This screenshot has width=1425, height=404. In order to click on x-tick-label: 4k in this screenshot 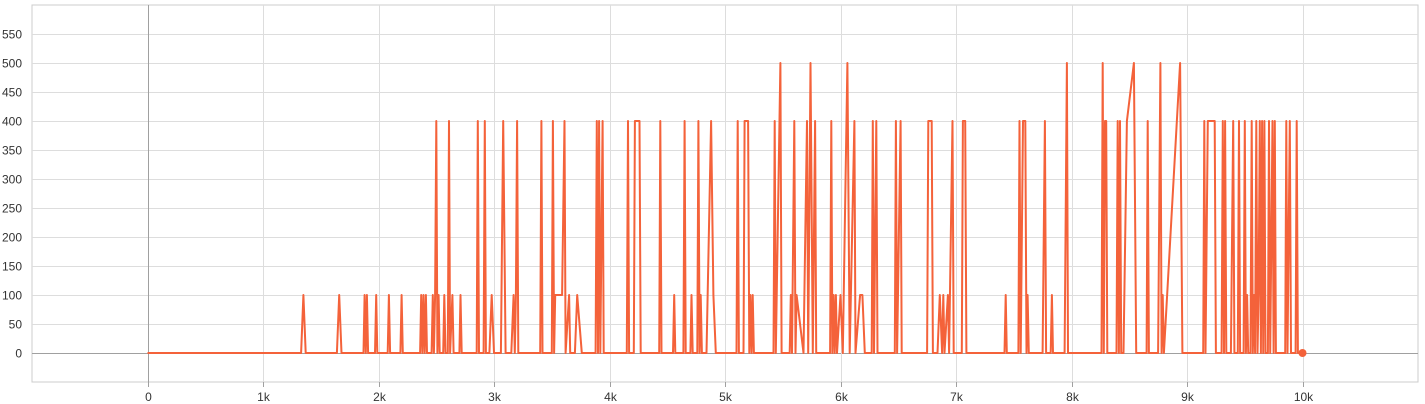, I will do `click(611, 397)`.